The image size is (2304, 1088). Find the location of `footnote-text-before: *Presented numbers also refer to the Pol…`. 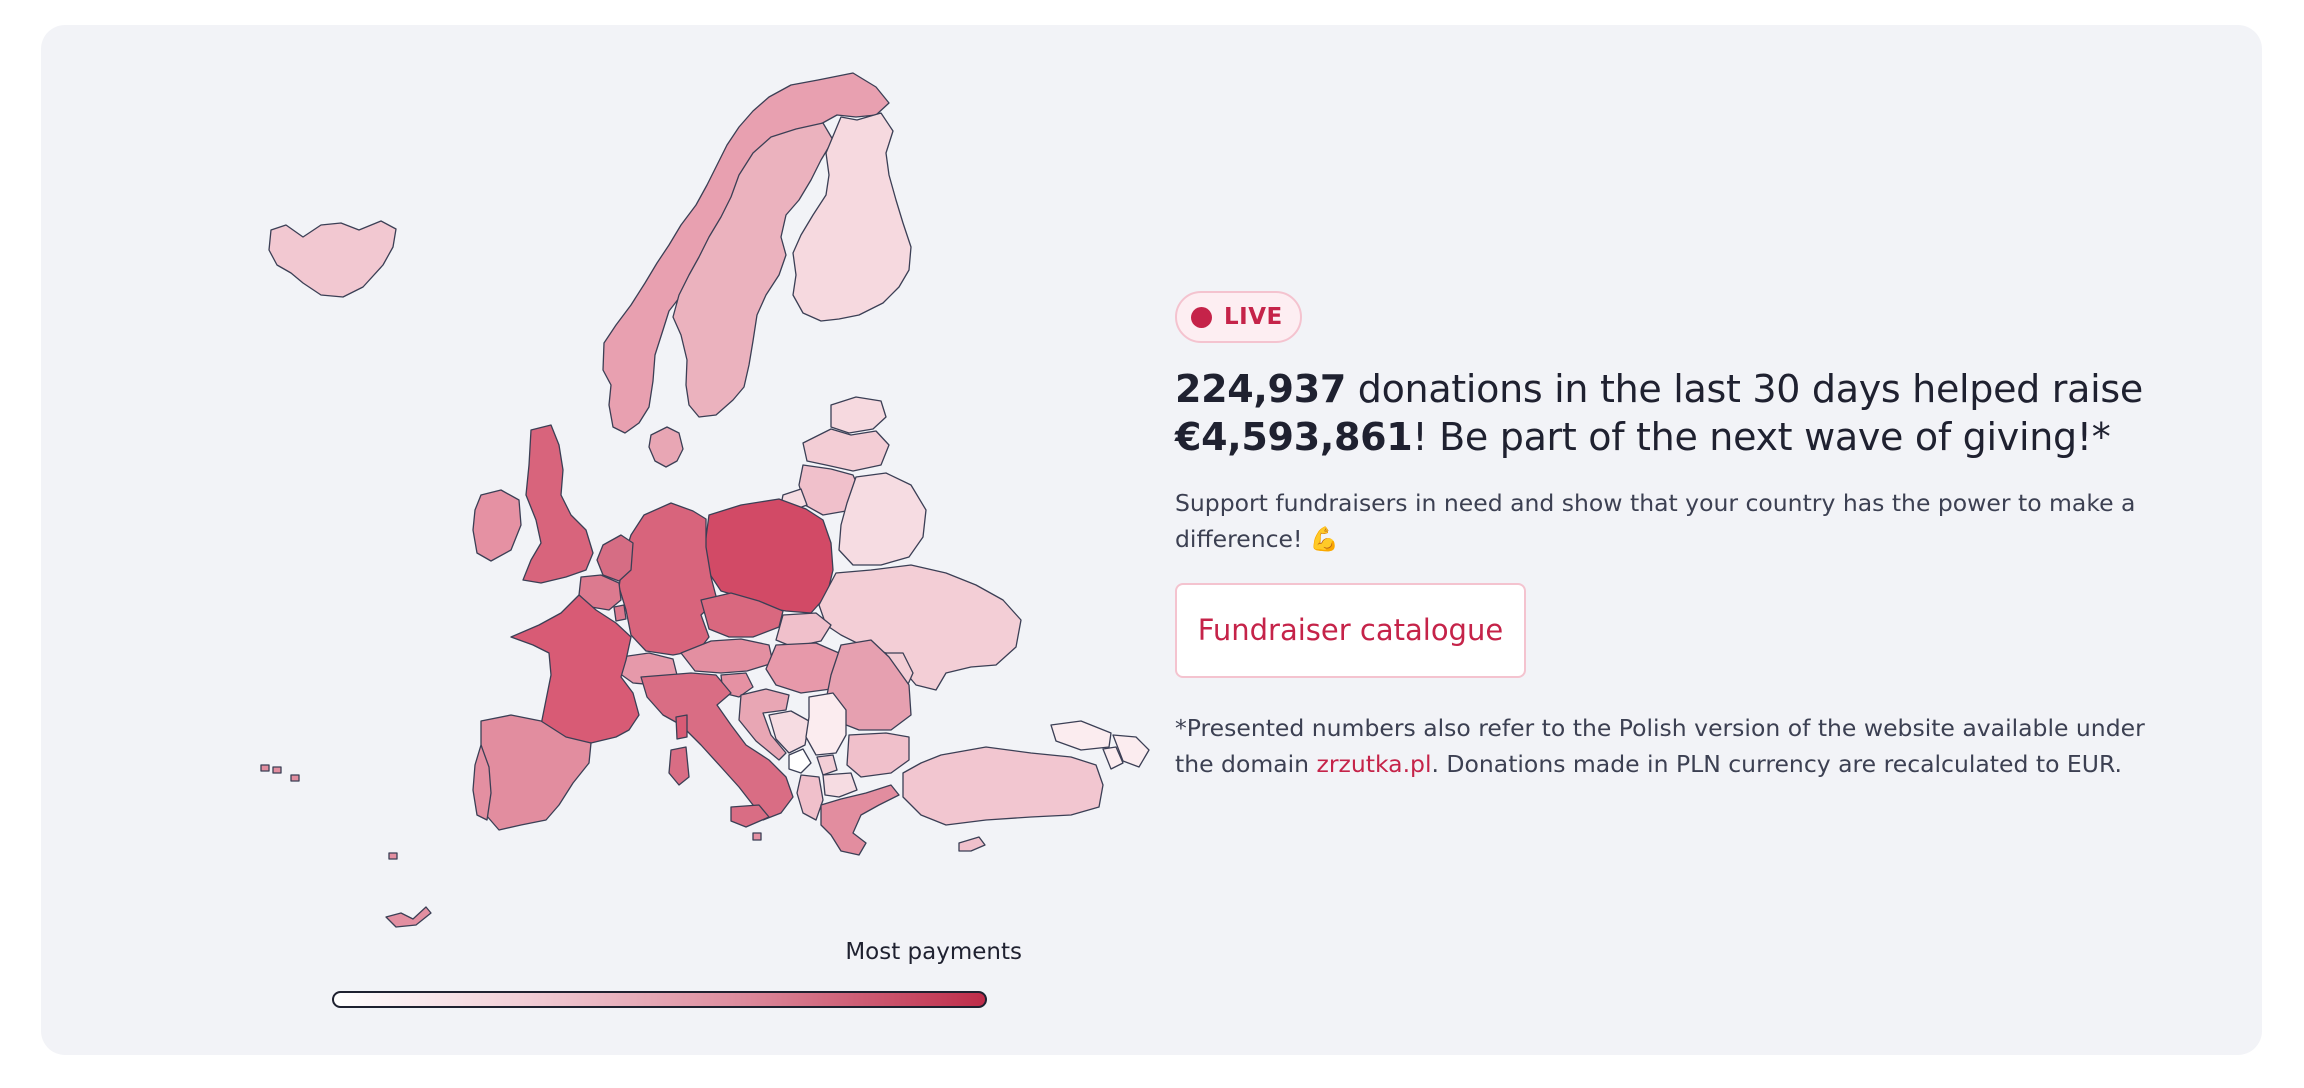

footnote-text-before: *Presented numbers also refer to the Pol… is located at coordinates (1660, 746).